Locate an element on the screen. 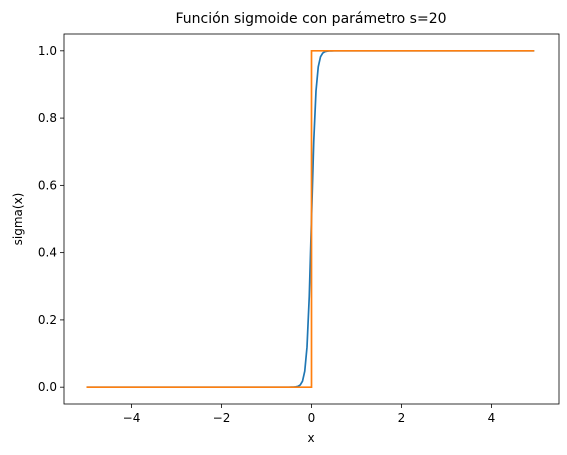  x-axis-label: x is located at coordinates (310, 438).